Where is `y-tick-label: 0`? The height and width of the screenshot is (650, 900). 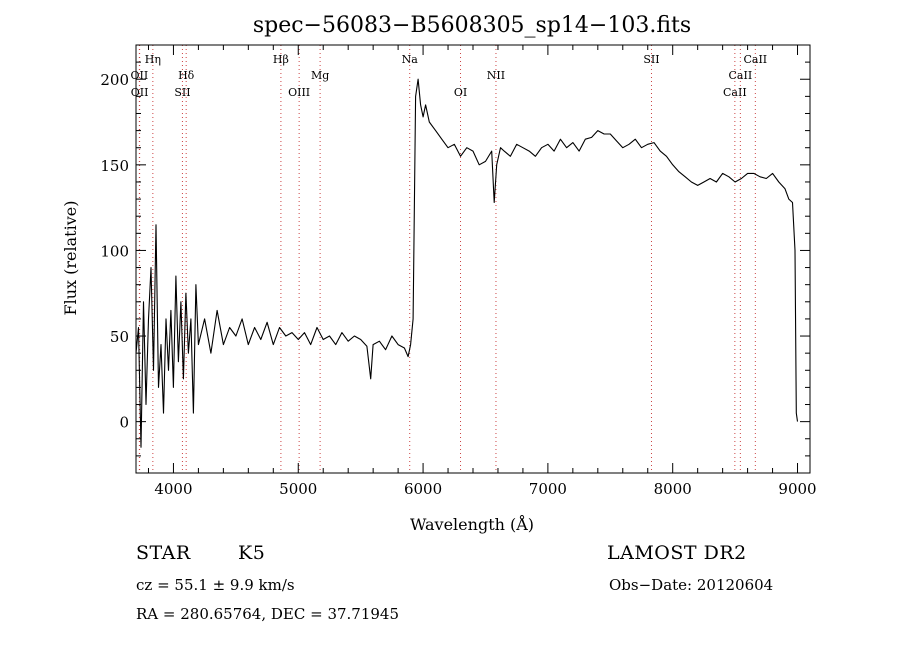
y-tick-label: 0 is located at coordinates (124, 423).